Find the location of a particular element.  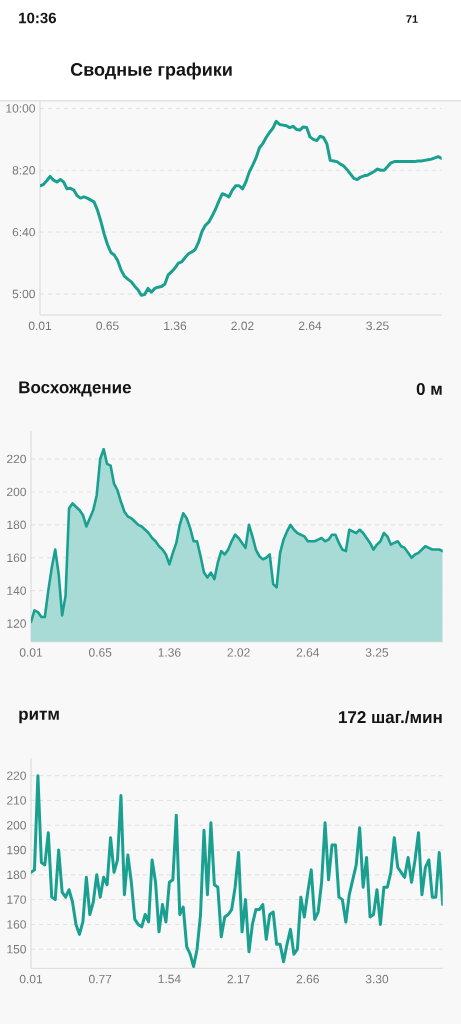

text: 10:36 is located at coordinates (38, 18).